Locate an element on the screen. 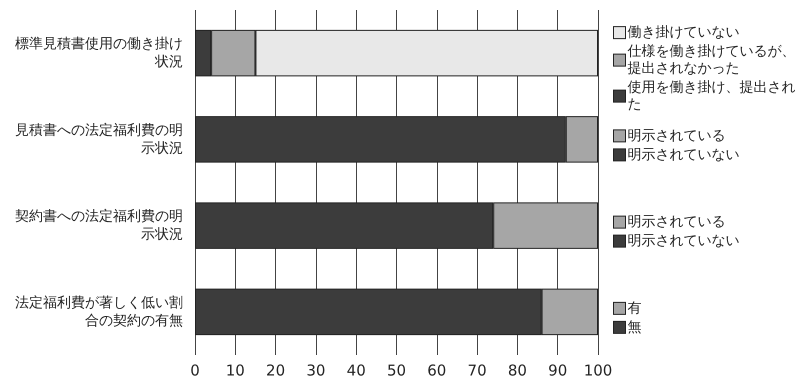 This screenshot has width=800, height=389. legend-label: 有 is located at coordinates (635, 308).